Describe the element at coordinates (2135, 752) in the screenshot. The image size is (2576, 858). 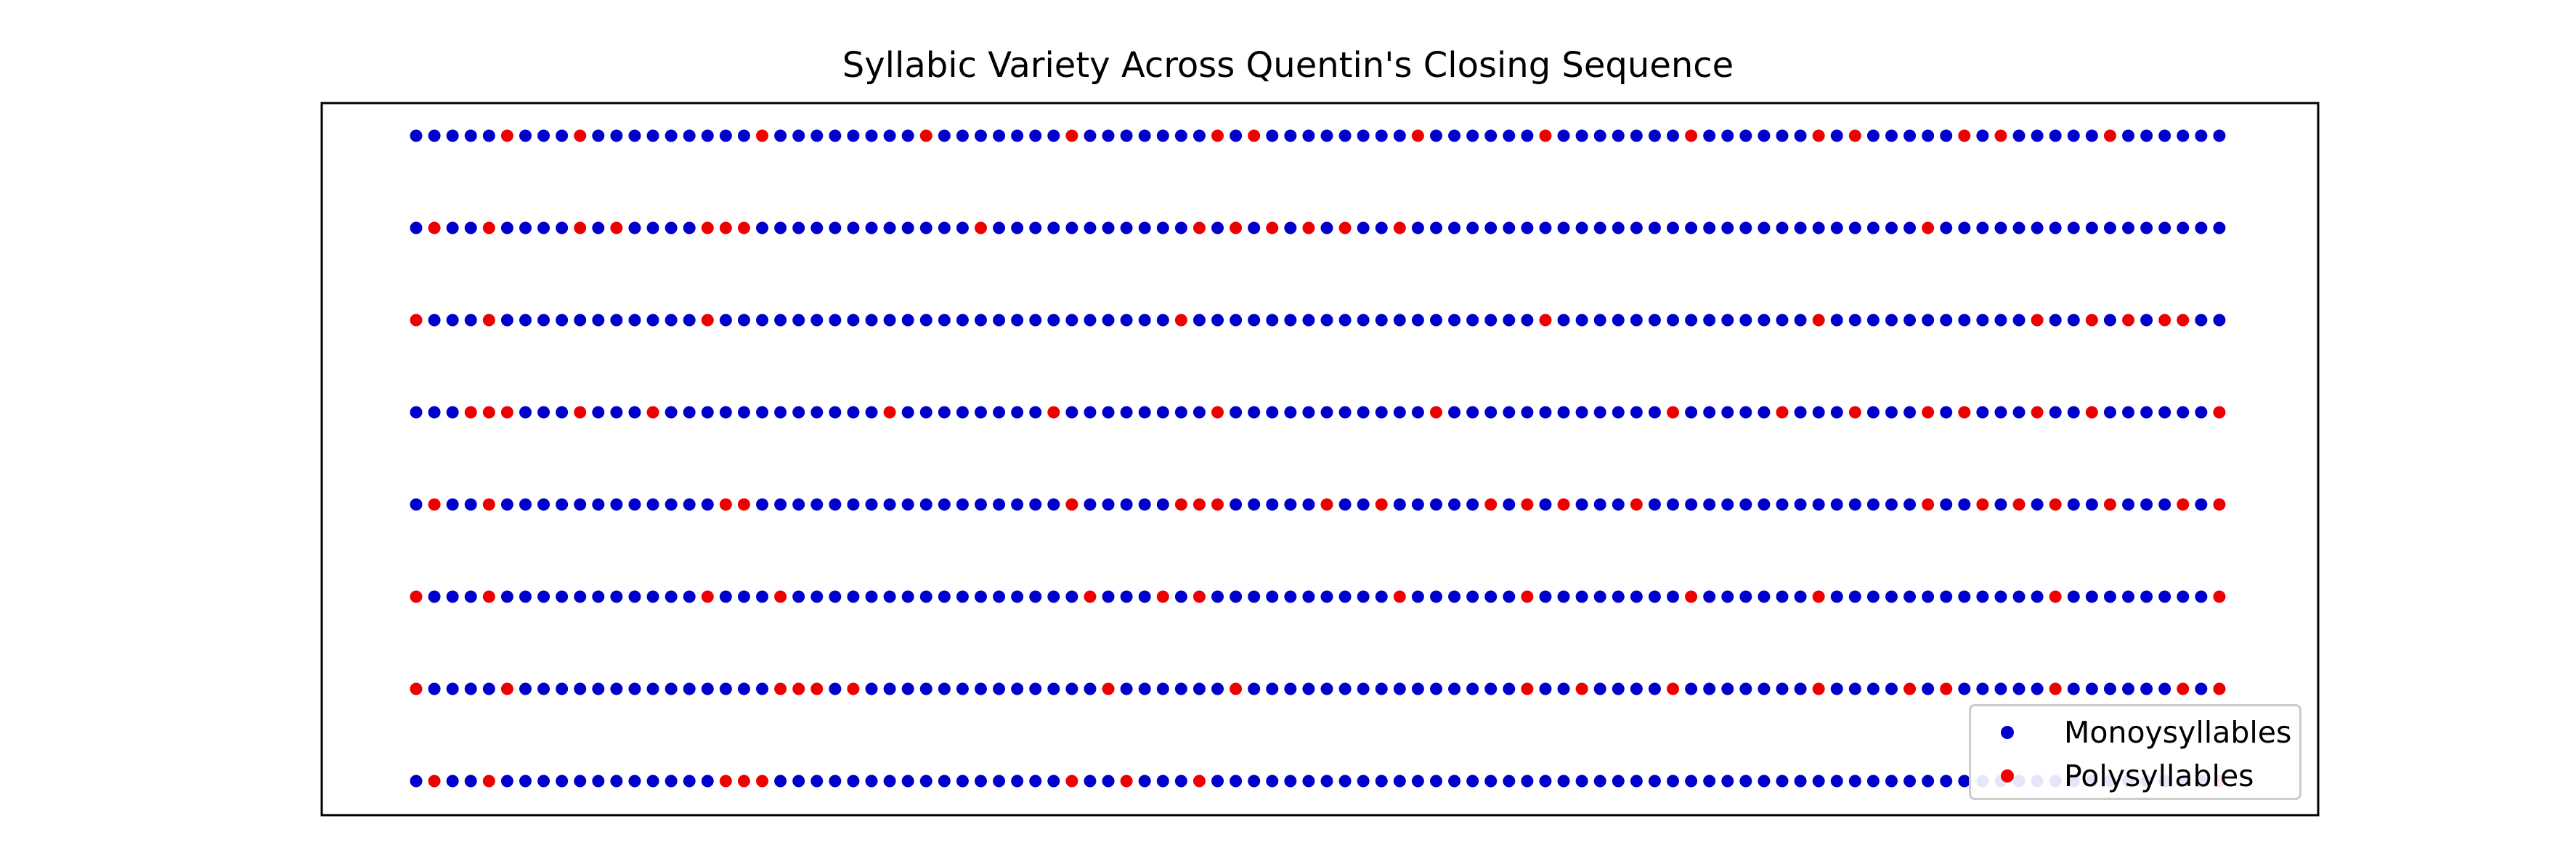
I see `legend: Monoysyllables Polysyllables` at that location.